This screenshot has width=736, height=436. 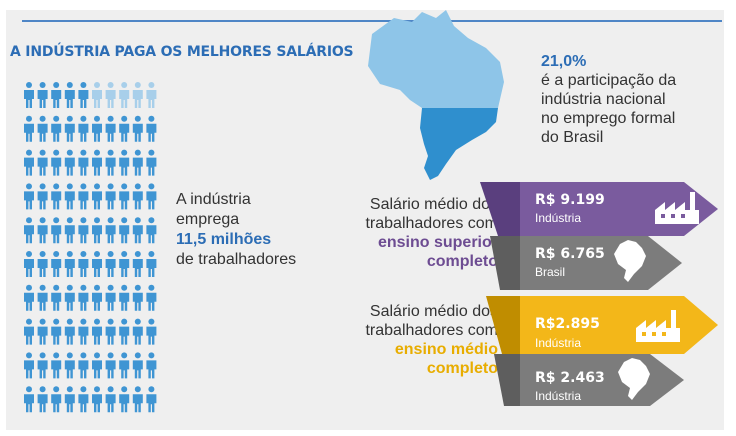 What do you see at coordinates (572, 137) in the screenshot?
I see `share-line4: do Brasil` at bounding box center [572, 137].